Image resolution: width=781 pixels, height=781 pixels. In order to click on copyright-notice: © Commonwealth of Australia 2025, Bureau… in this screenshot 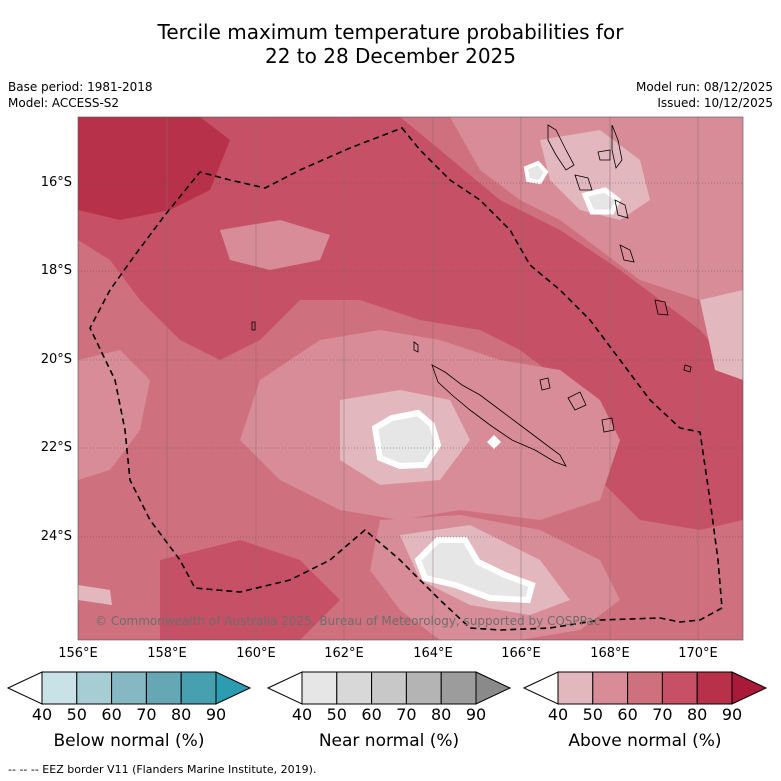, I will do `click(348, 621)`.